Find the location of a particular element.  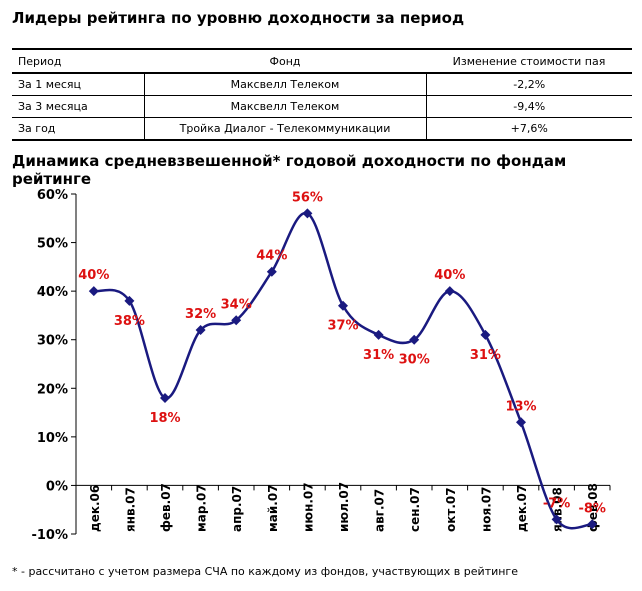

y-tick-label: 20% is located at coordinates (52, 389).